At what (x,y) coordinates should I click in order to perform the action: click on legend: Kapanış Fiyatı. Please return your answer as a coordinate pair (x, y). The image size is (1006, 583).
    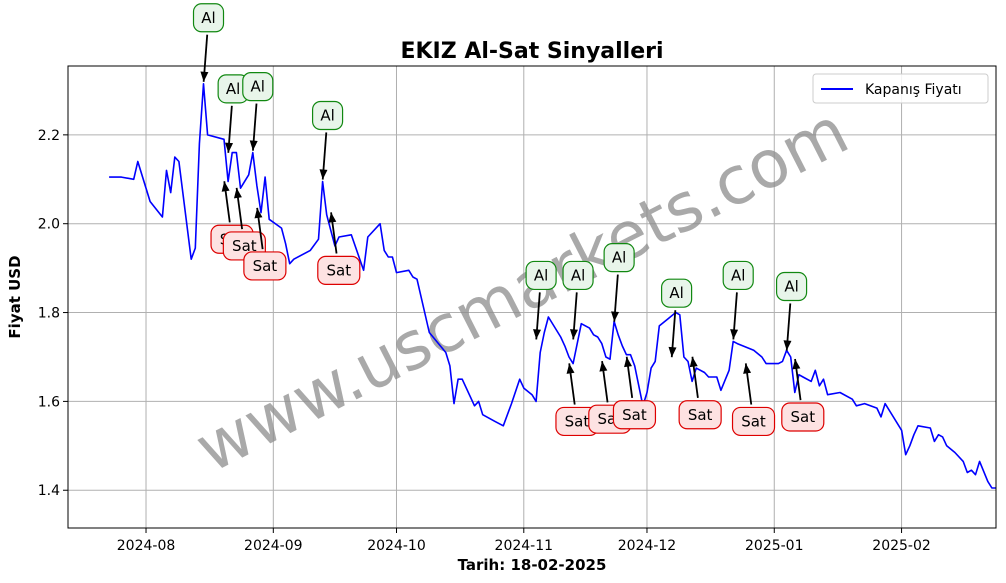
    Looking at the image, I should click on (900, 88).